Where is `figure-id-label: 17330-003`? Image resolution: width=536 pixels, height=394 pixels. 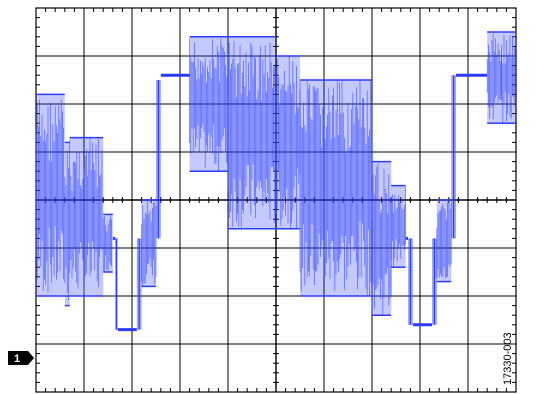 figure-id-label: 17330-003 is located at coordinates (508, 358).